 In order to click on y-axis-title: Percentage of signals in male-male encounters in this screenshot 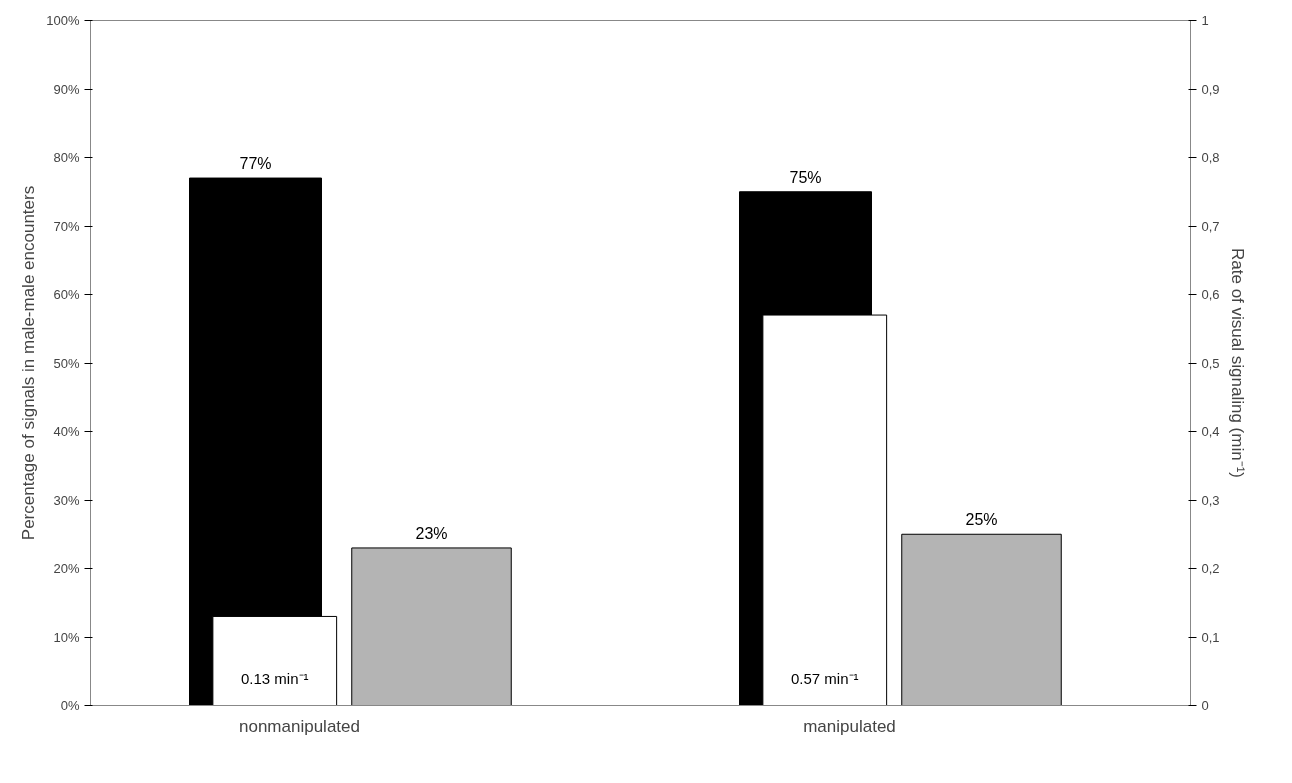, I will do `click(29, 363)`.